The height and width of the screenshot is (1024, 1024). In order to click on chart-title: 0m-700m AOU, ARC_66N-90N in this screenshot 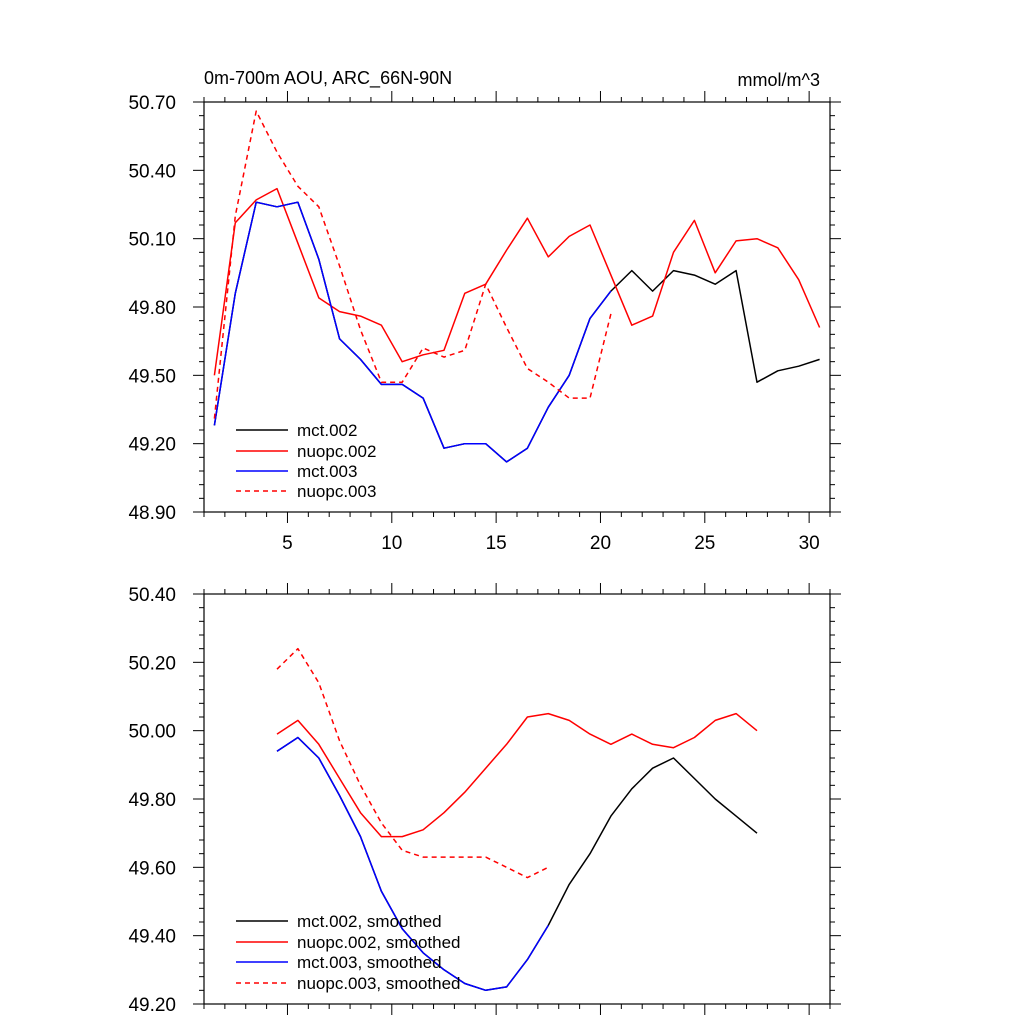, I will do `click(328, 78)`.